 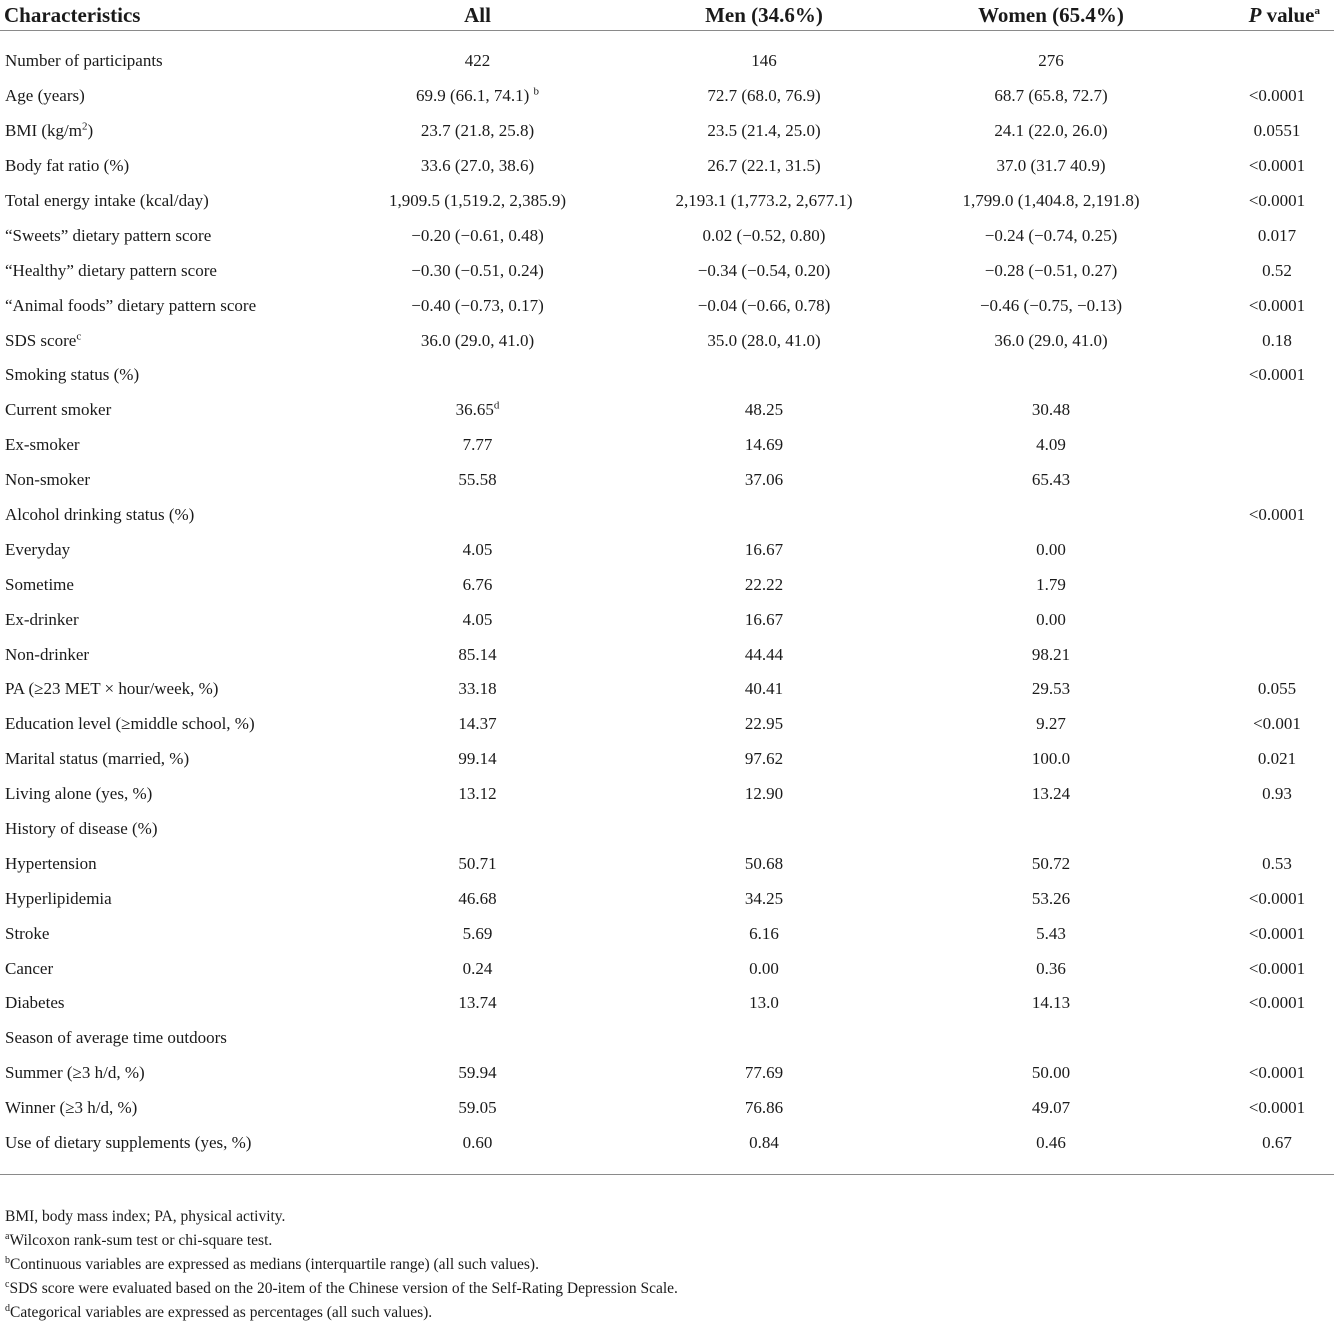 I want to click on cell-women-value: 0.00, so click(x=1051, y=619).